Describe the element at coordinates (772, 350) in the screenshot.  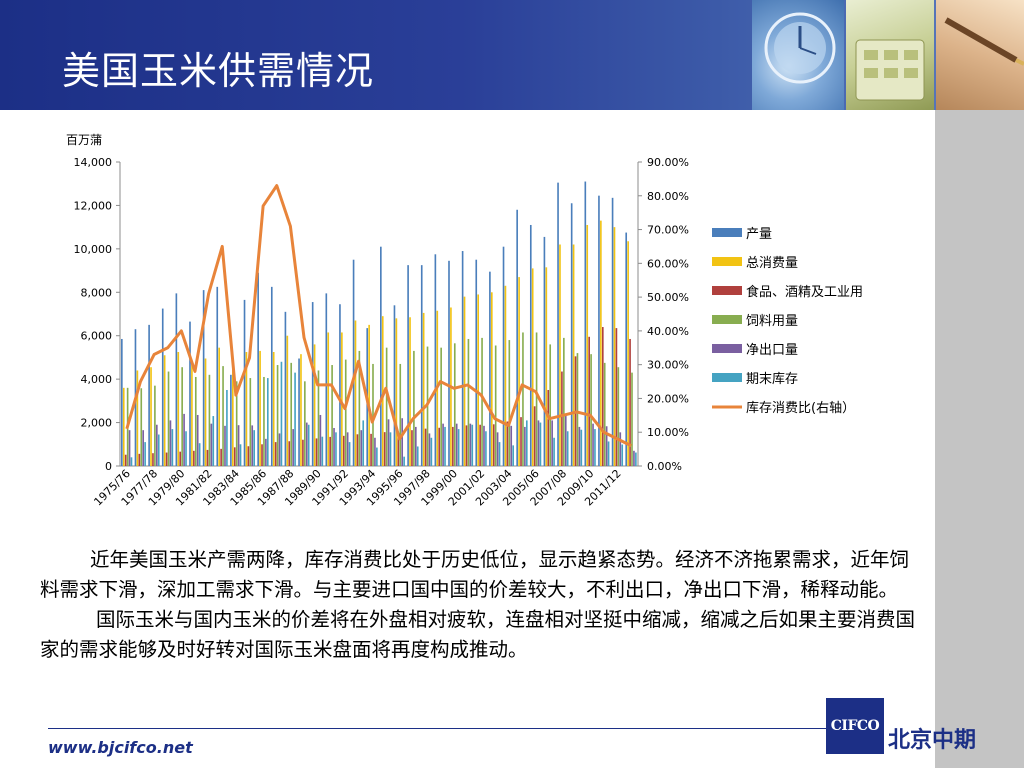
I see `legend-label: 净出口量` at that location.